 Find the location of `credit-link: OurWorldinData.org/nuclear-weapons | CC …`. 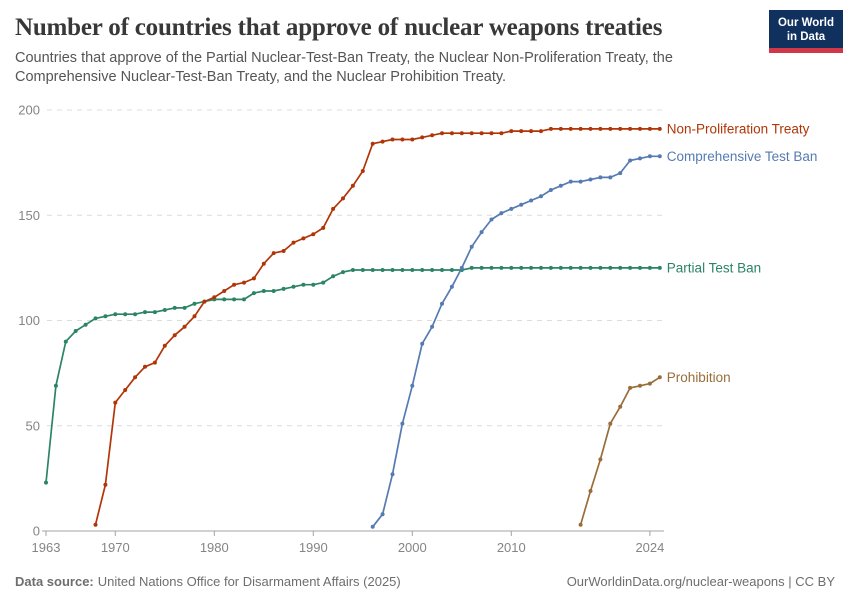

credit-link: OurWorldinData.org/nuclear-weapons | CC … is located at coordinates (700, 581).